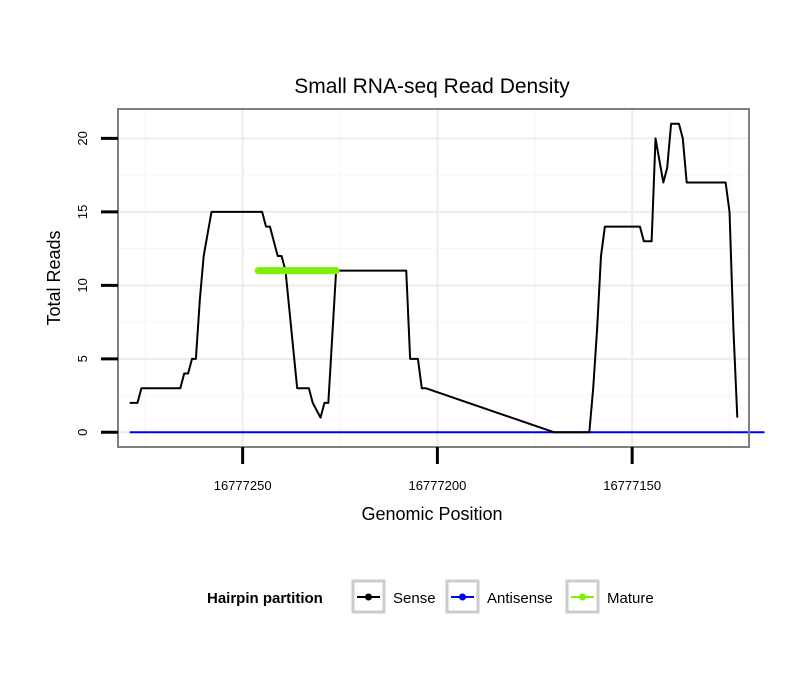 The image size is (810, 690). I want to click on x-tick-label: 16777150, so click(632, 485).